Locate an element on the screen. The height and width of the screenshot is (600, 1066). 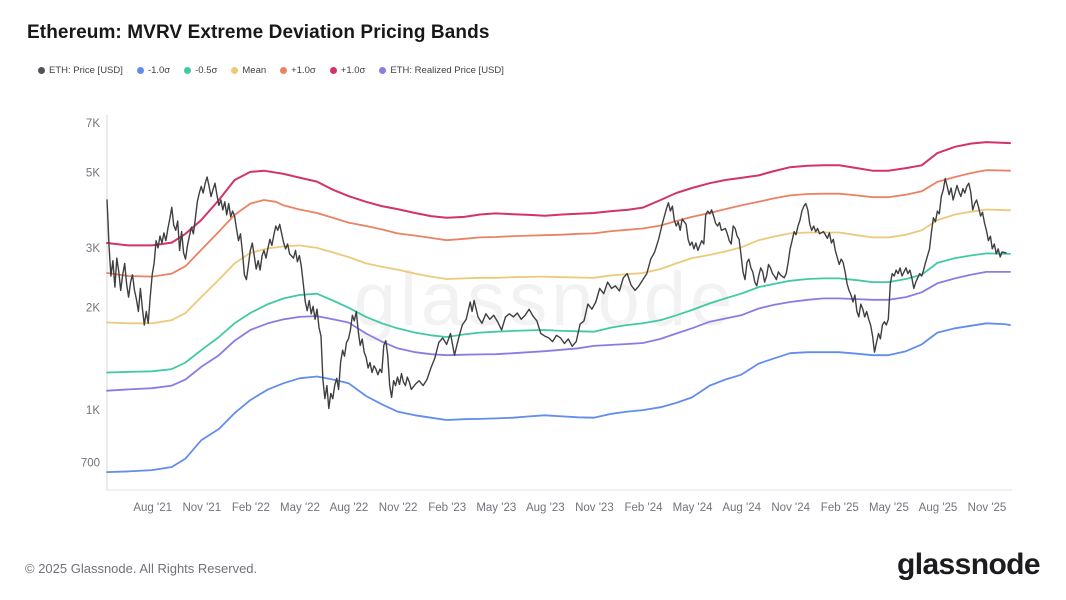
legend-label: ETH: Realized Price [USD] is located at coordinates (447, 70).